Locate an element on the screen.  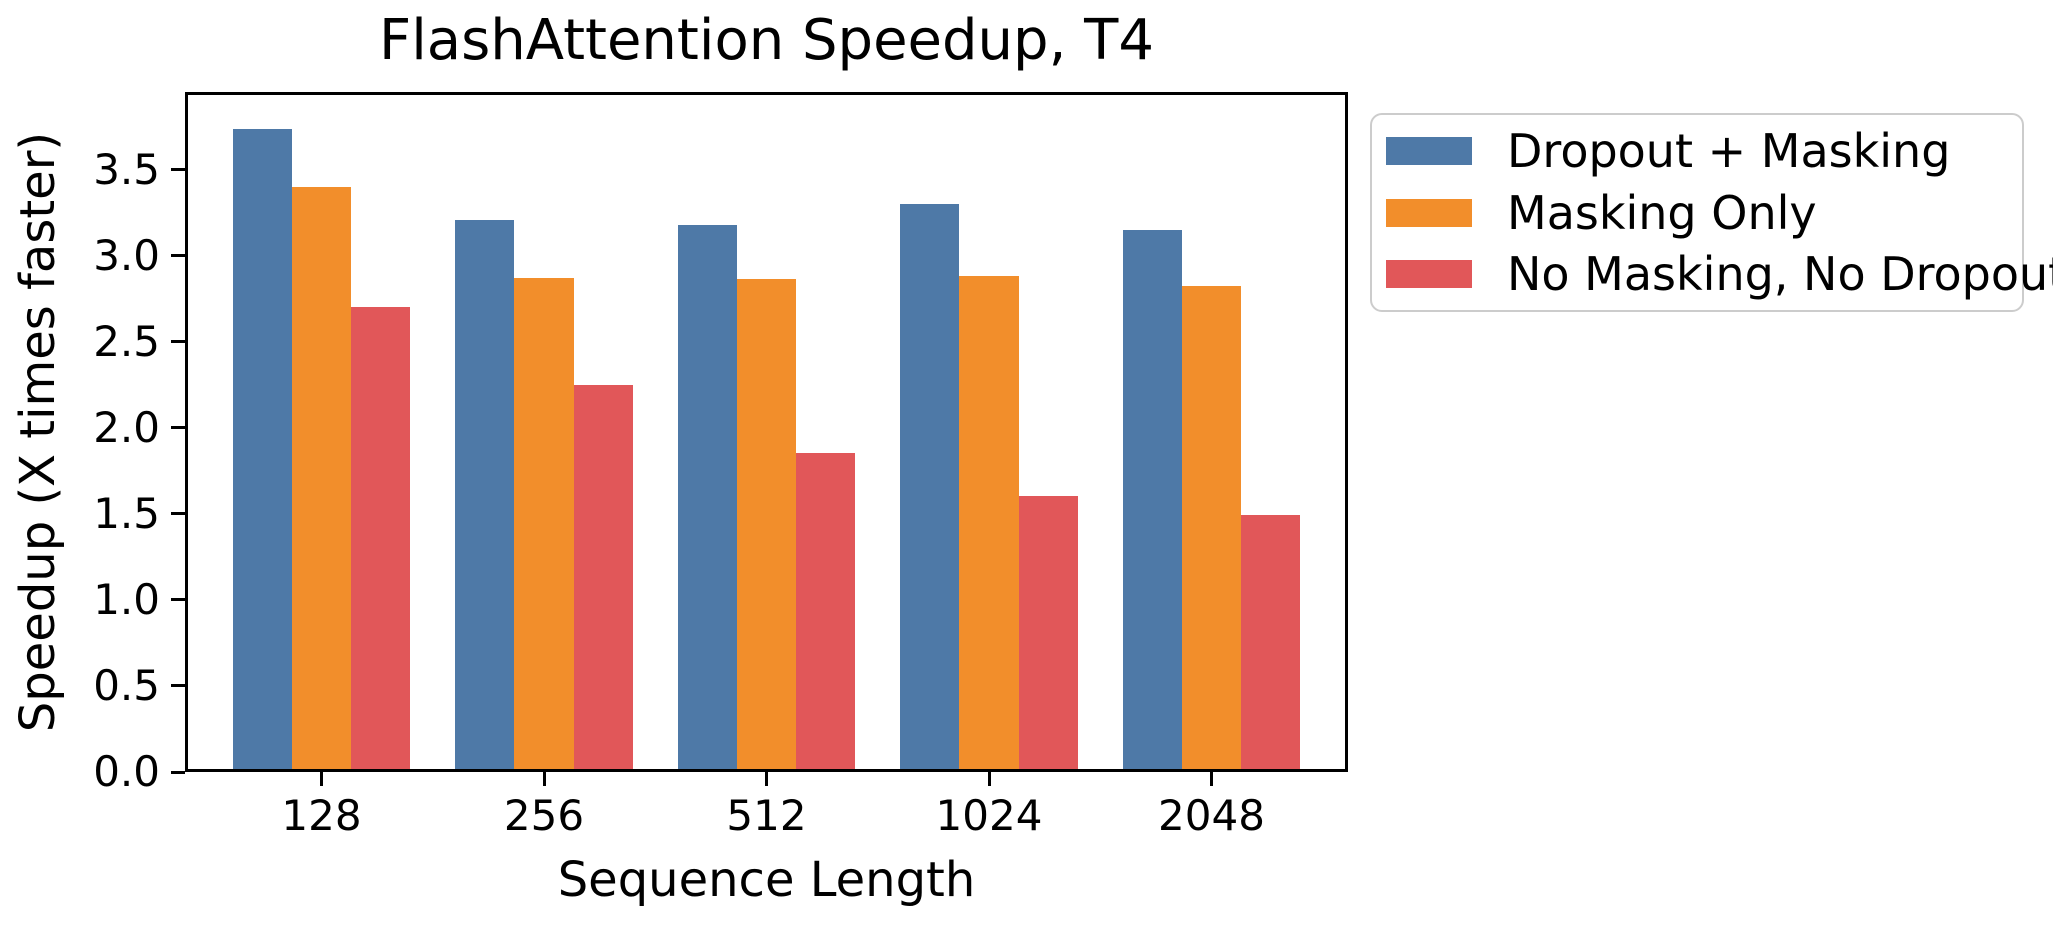
y-tick-label: 1.0 is located at coordinates (126, 599).